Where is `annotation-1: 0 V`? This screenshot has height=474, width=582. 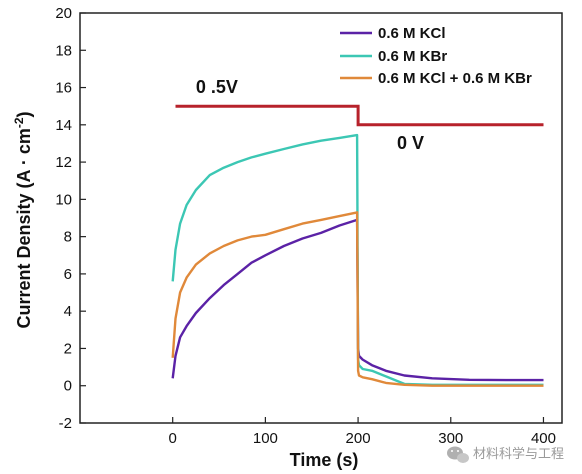
annotation-1: 0 V is located at coordinates (410, 143).